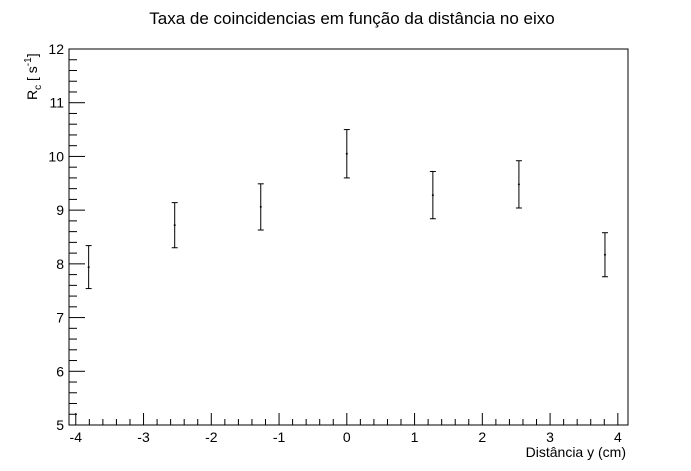 This screenshot has width=691, height=471. Describe the element at coordinates (482, 437) in the screenshot. I see `x-tick-label: 2` at that location.